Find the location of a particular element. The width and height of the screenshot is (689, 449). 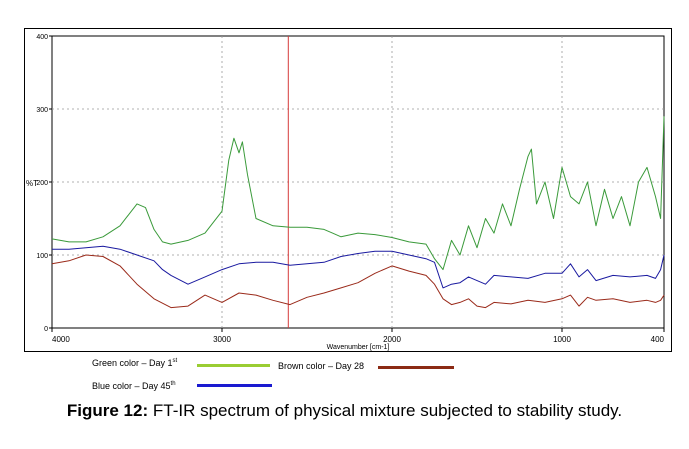

legend-label-blue: Blue color – Day 45th is located at coordinates (134, 386).